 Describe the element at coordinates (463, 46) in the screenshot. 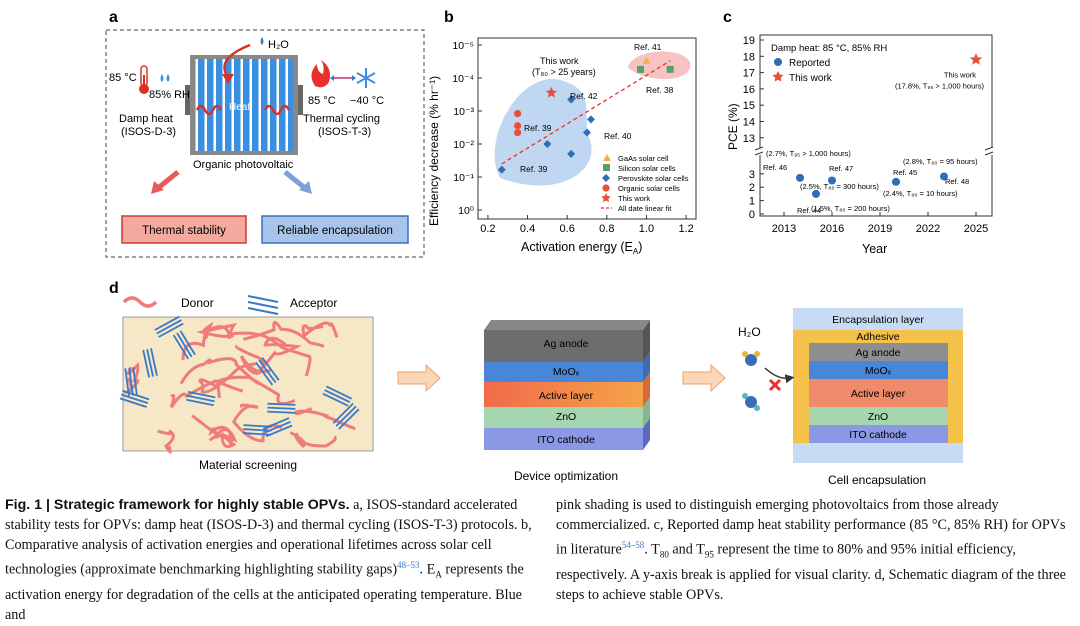

I see `y-tick-label: 10⁻⁵` at that location.